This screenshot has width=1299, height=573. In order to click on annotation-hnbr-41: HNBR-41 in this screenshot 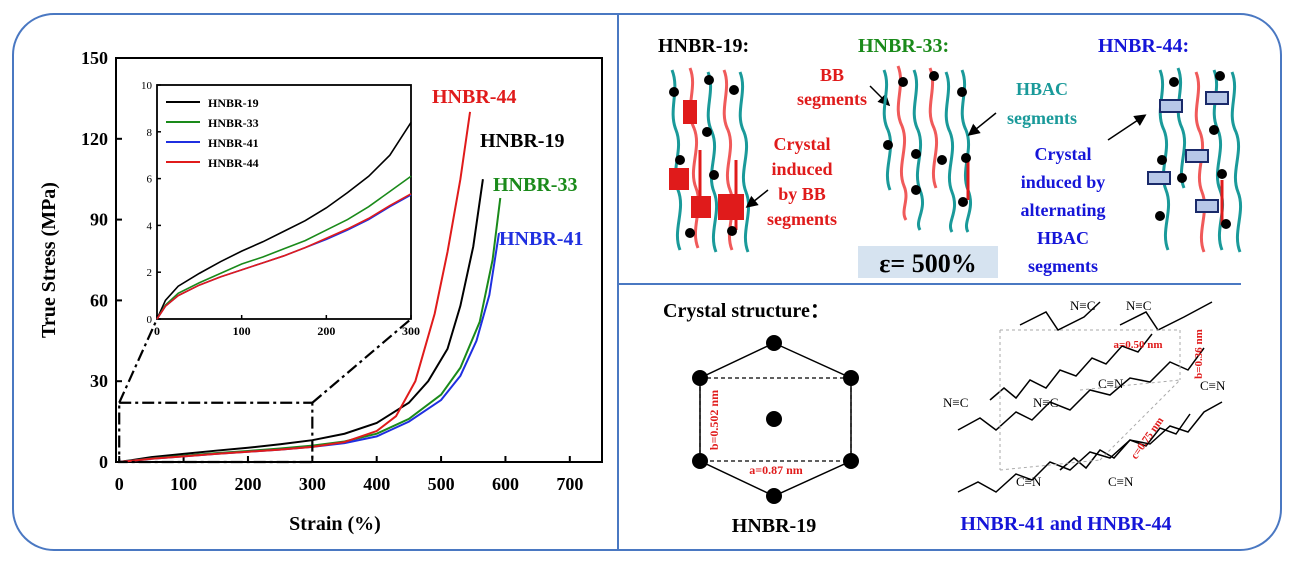, I will do `click(541, 239)`.